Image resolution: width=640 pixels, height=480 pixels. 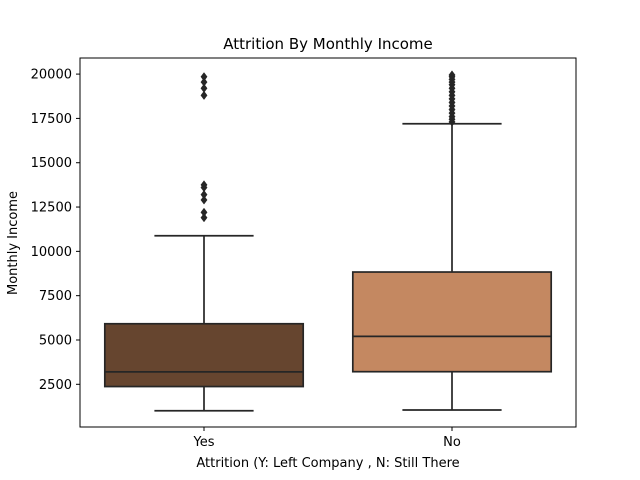 What do you see at coordinates (51, 119) in the screenshot?
I see `y-tick-label: 17500` at bounding box center [51, 119].